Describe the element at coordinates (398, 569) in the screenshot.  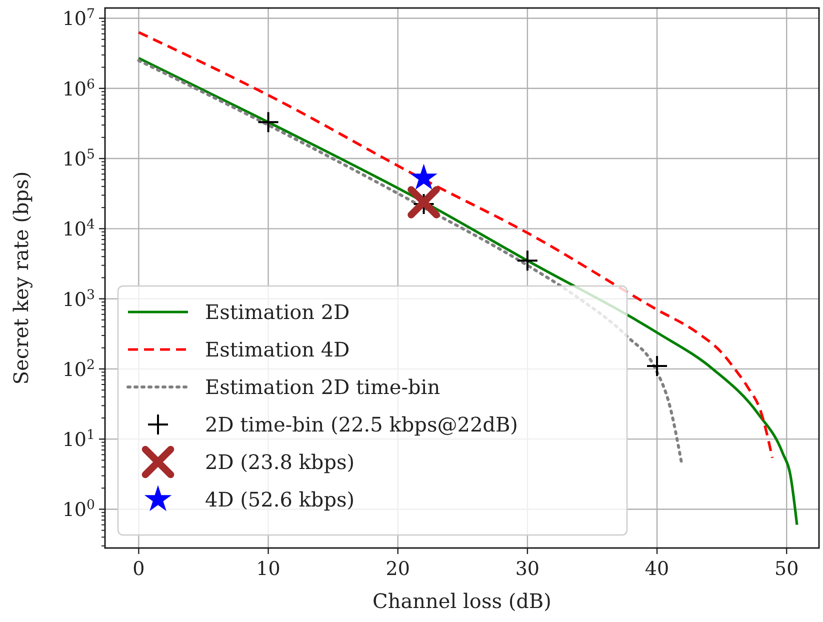
I see `x-tick-label: 20` at that location.